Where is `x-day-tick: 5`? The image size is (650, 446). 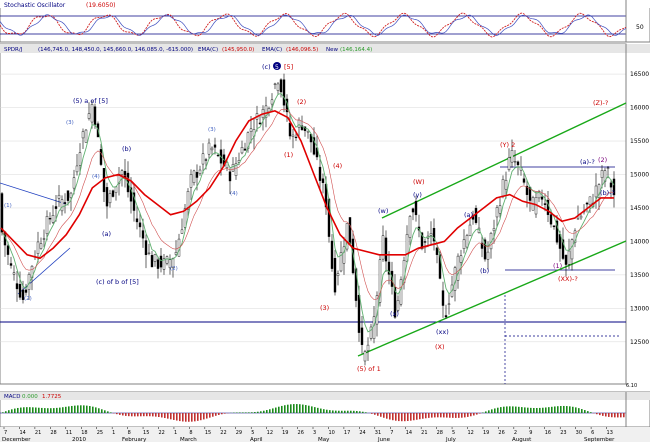
x-day-tick: 5 is located at coordinates (453, 433).